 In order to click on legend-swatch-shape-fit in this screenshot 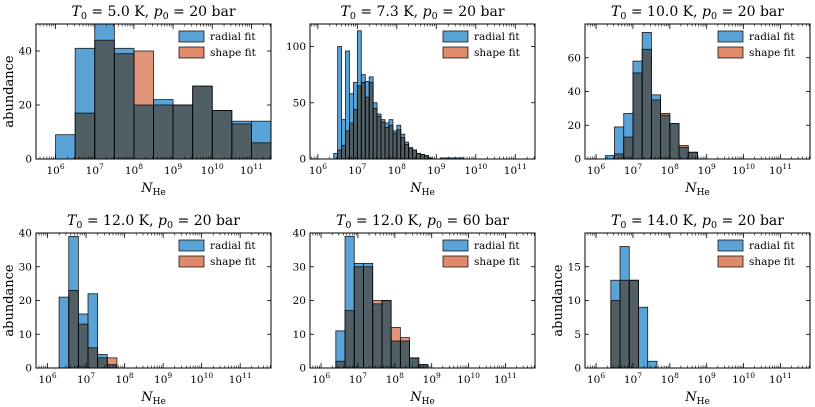, I will do `click(191, 52)`.